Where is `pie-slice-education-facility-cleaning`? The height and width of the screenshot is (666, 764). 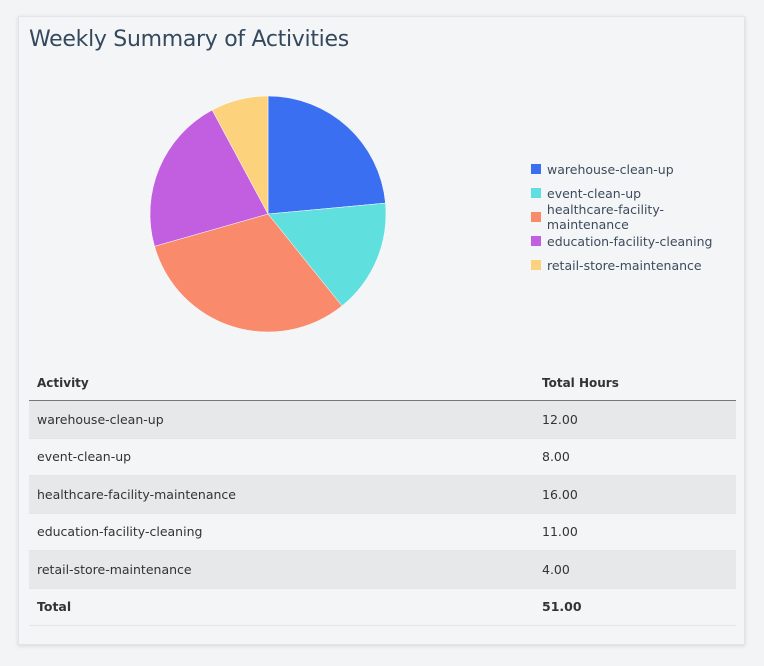 pie-slice-education-facility-cleaning is located at coordinates (209, 178).